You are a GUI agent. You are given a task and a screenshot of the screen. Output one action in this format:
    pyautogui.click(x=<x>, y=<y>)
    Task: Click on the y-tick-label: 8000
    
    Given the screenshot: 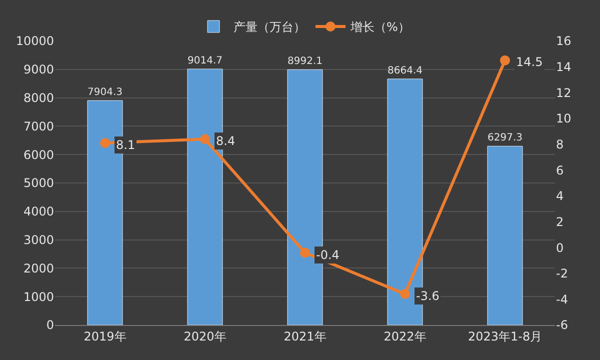 What is the action you would take?
    pyautogui.click(x=38, y=98)
    